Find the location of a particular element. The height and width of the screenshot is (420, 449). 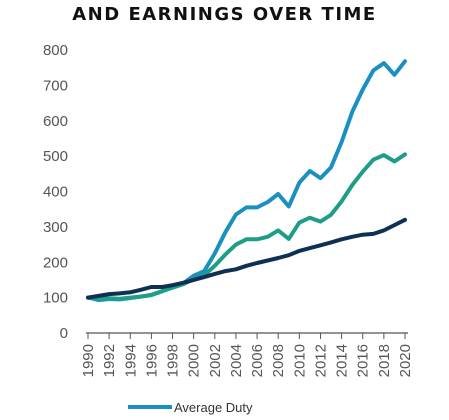

x-tick-label: 2010 is located at coordinates (299, 360).